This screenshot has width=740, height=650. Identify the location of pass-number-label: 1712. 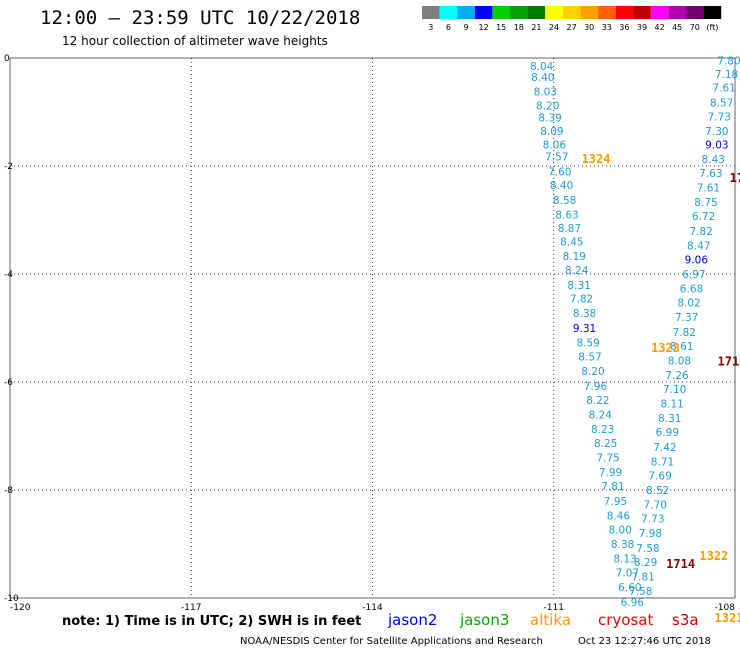
(735, 178).